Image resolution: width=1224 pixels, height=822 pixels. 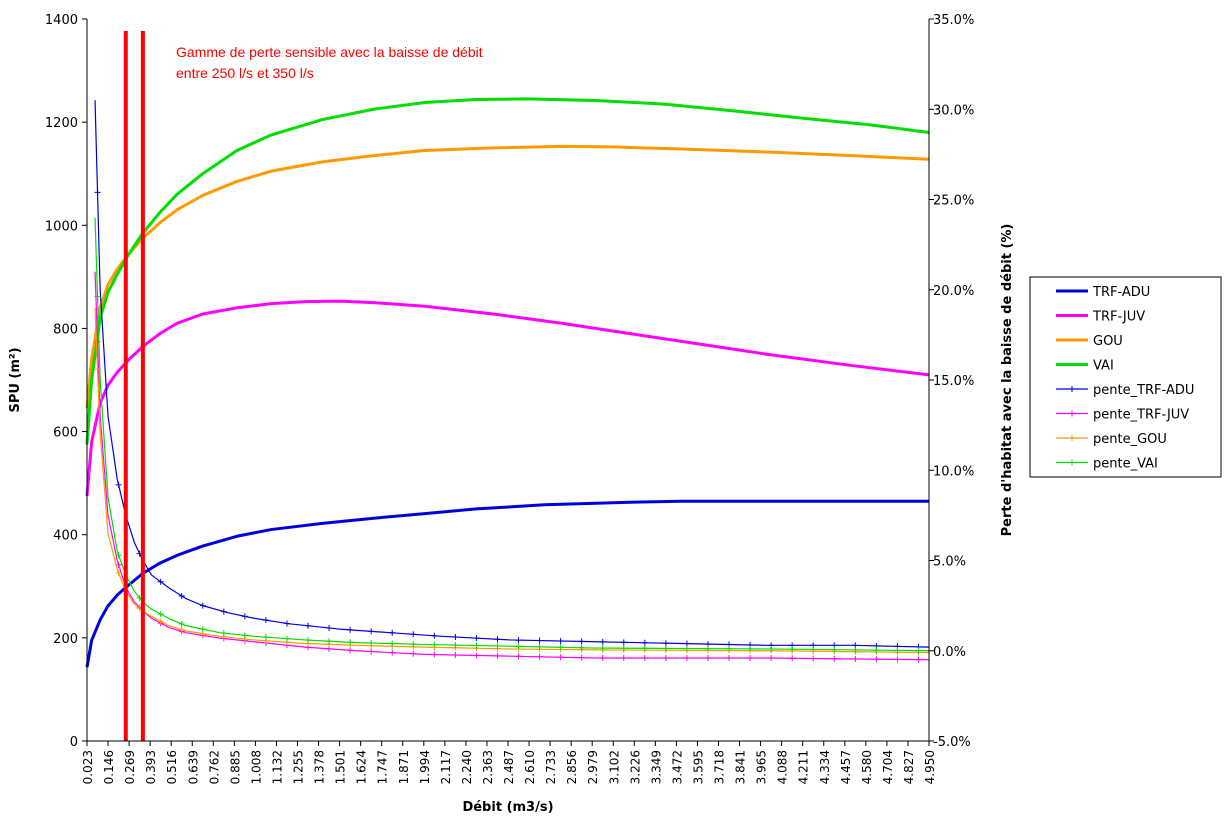 I want to click on x-tick-label: 3.718, so click(x=720, y=767).